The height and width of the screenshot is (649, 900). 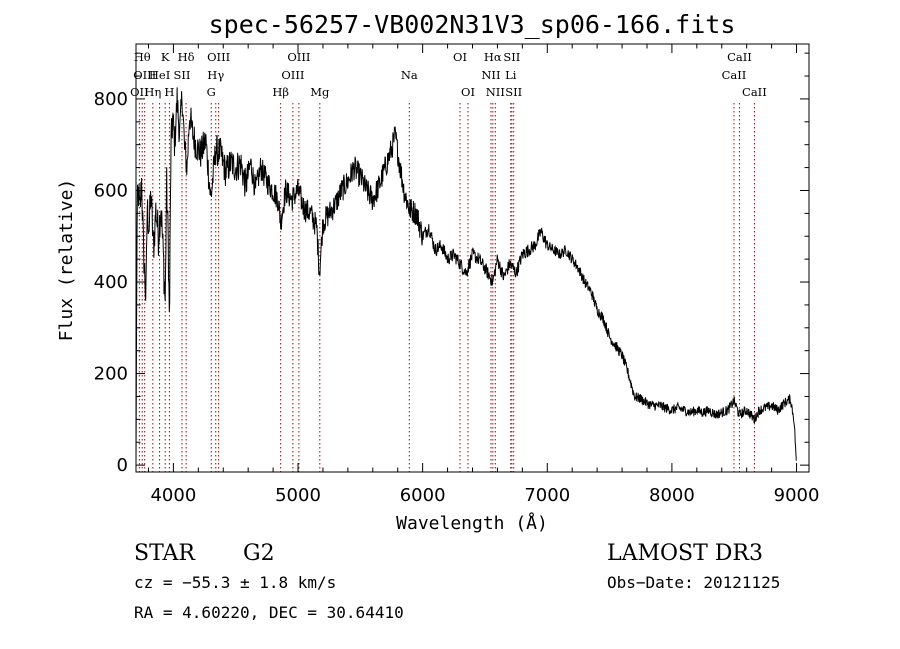 What do you see at coordinates (259, 553) in the screenshot?
I see `object-subclass: G2` at bounding box center [259, 553].